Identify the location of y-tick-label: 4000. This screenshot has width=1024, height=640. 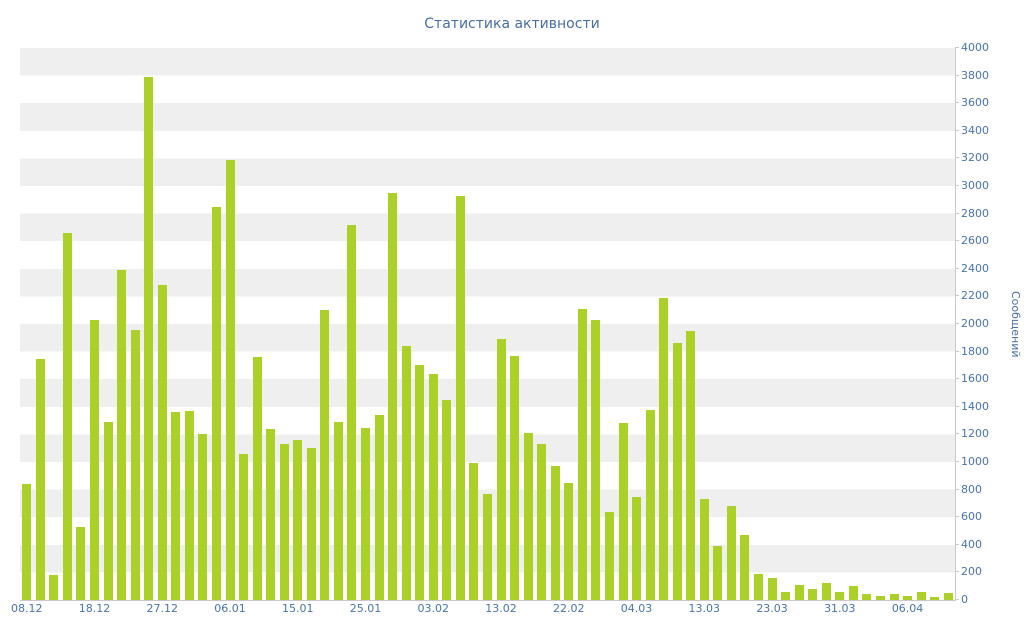
(975, 47).